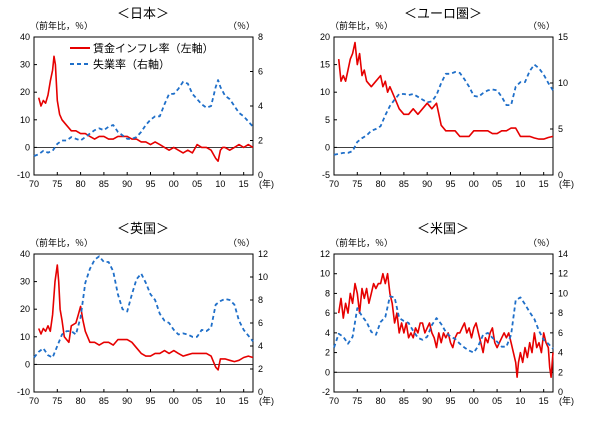 Image resolution: width=600 pixels, height=422 pixels. Describe the element at coordinates (327, 353) in the screenshot. I see `left-tick-label: 2` at that location.